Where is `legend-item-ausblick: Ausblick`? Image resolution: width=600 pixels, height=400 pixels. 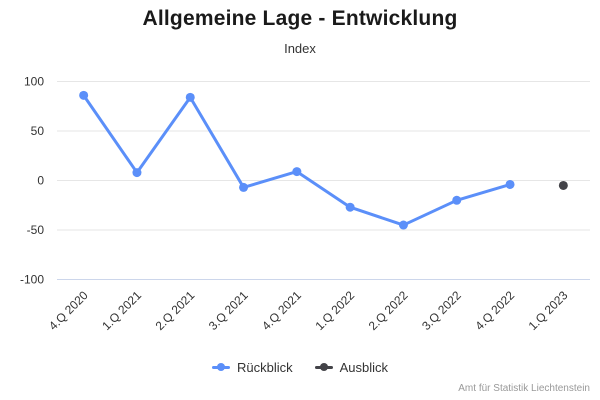
legend-item-ausblick: Ausblick is located at coordinates (351, 367).